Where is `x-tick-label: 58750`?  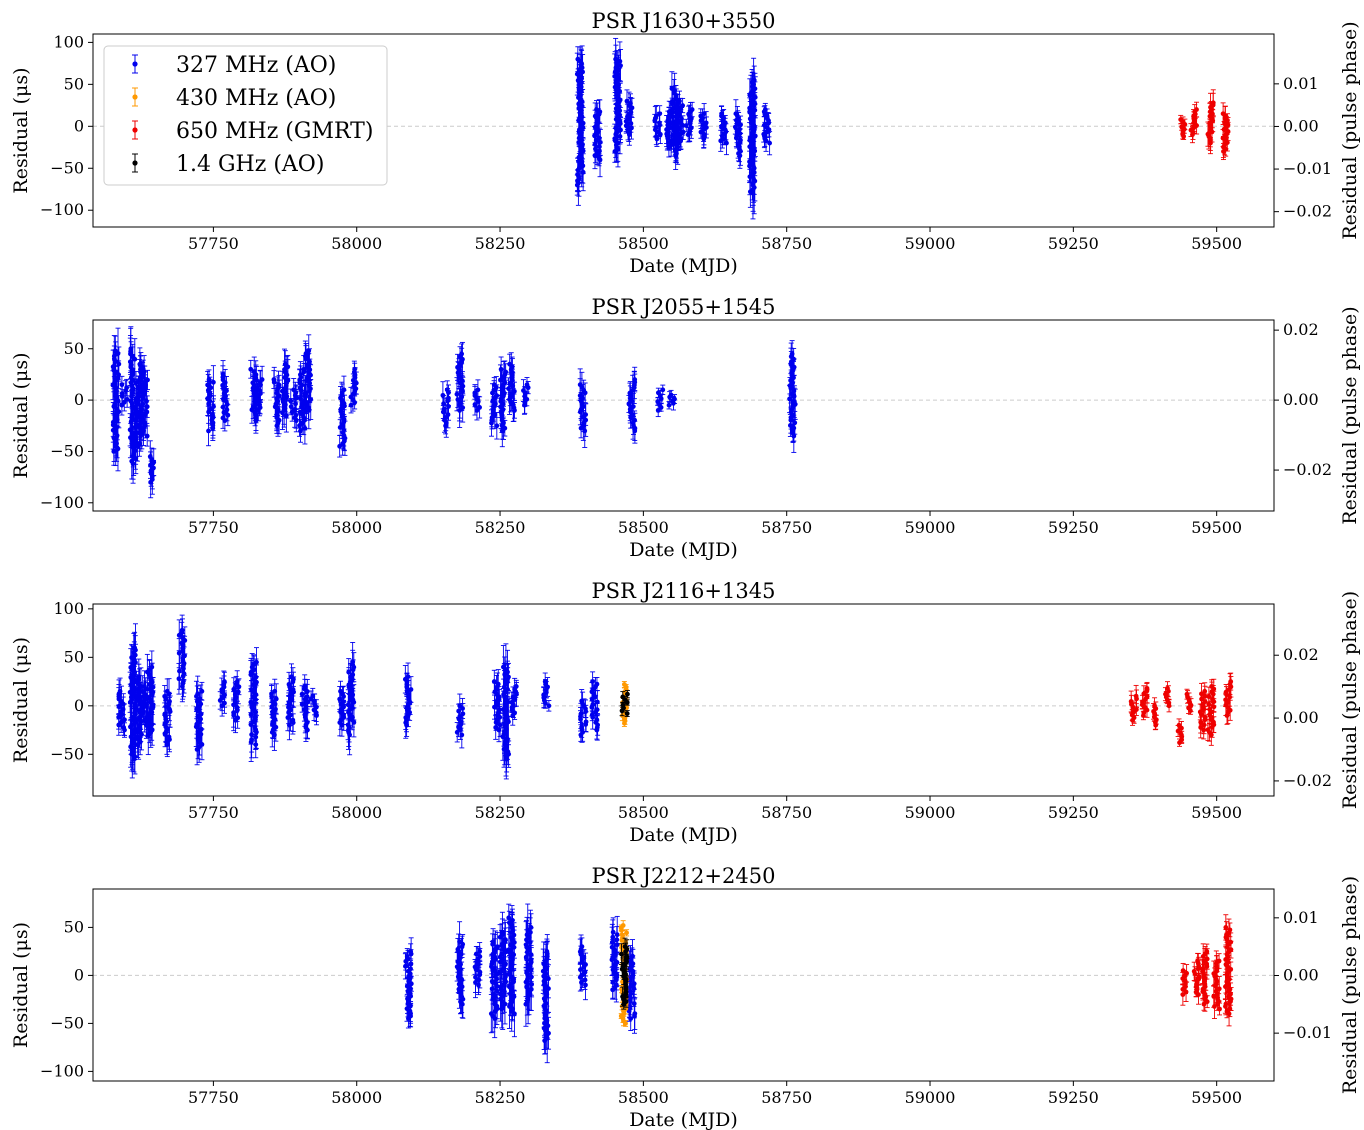 x-tick-label: 58750 is located at coordinates (786, 243).